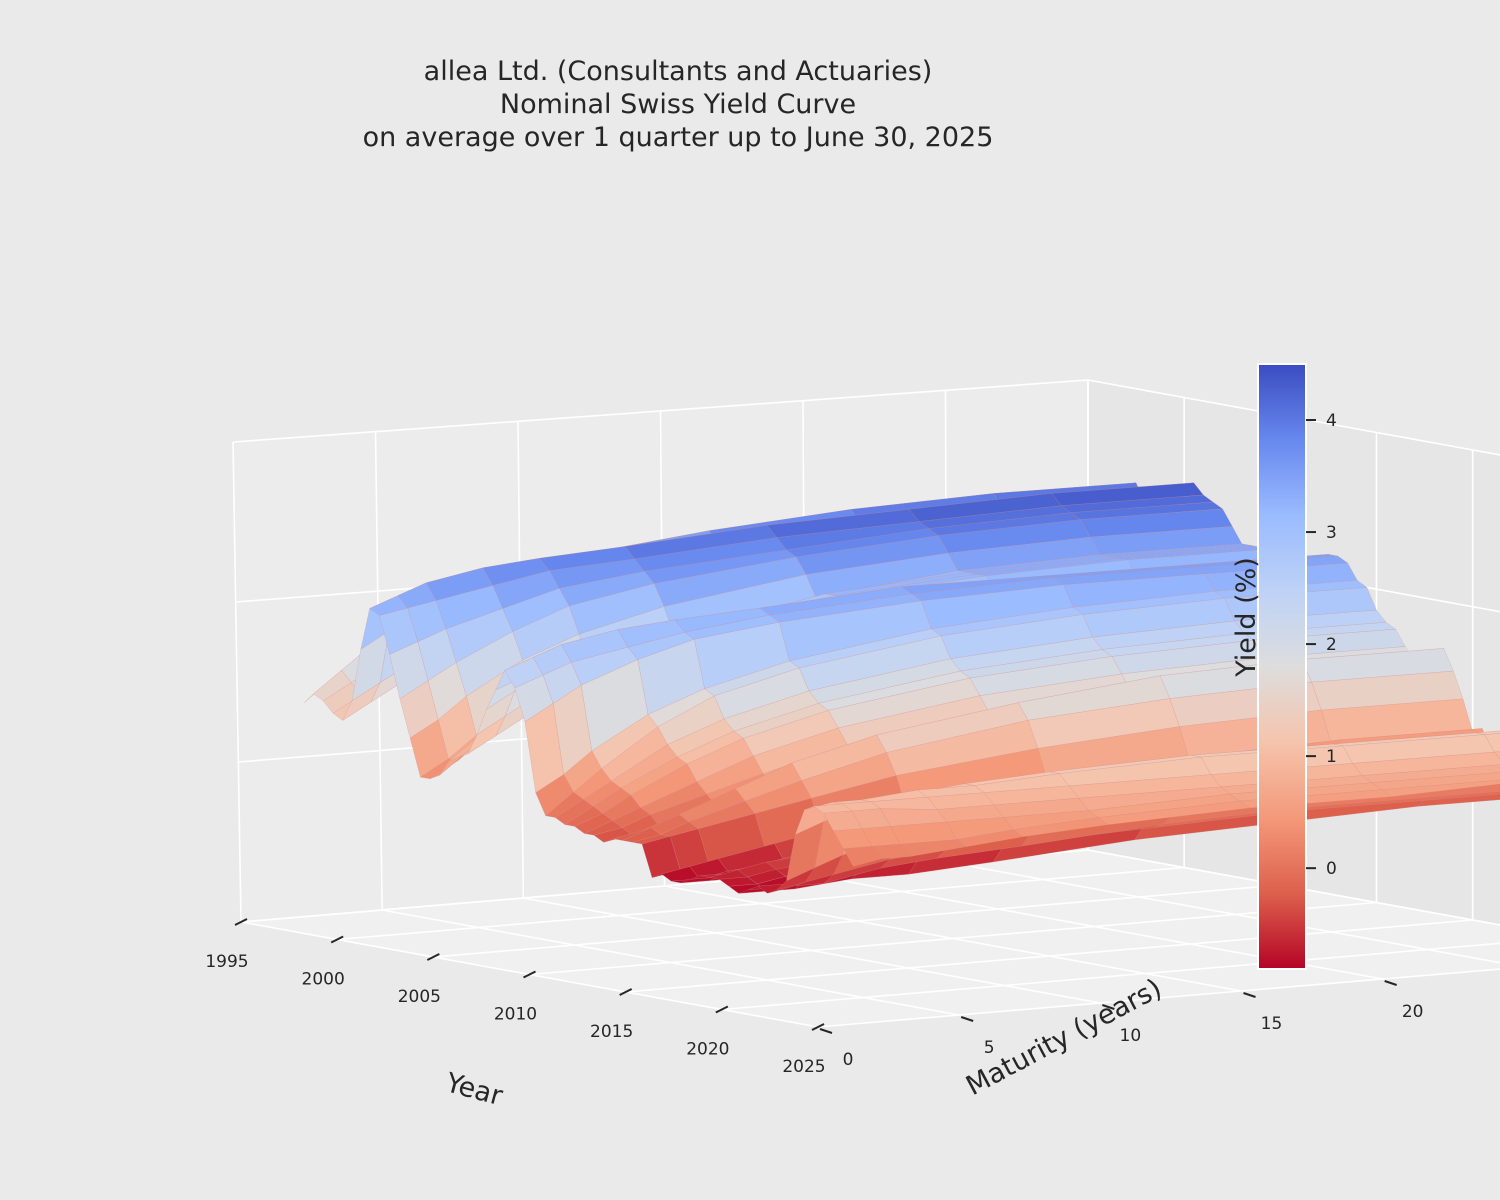 The image size is (1500, 1200). What do you see at coordinates (226, 962) in the screenshot?
I see `x-tick-label: 1995` at bounding box center [226, 962].